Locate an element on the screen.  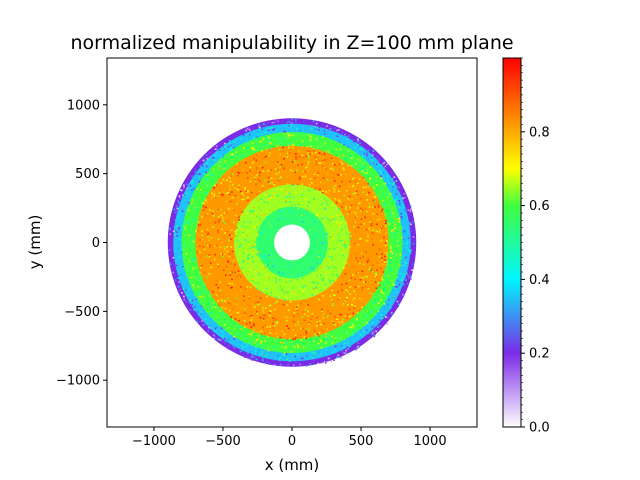
colorbar-tick-label: 0.4 is located at coordinates (539, 280).